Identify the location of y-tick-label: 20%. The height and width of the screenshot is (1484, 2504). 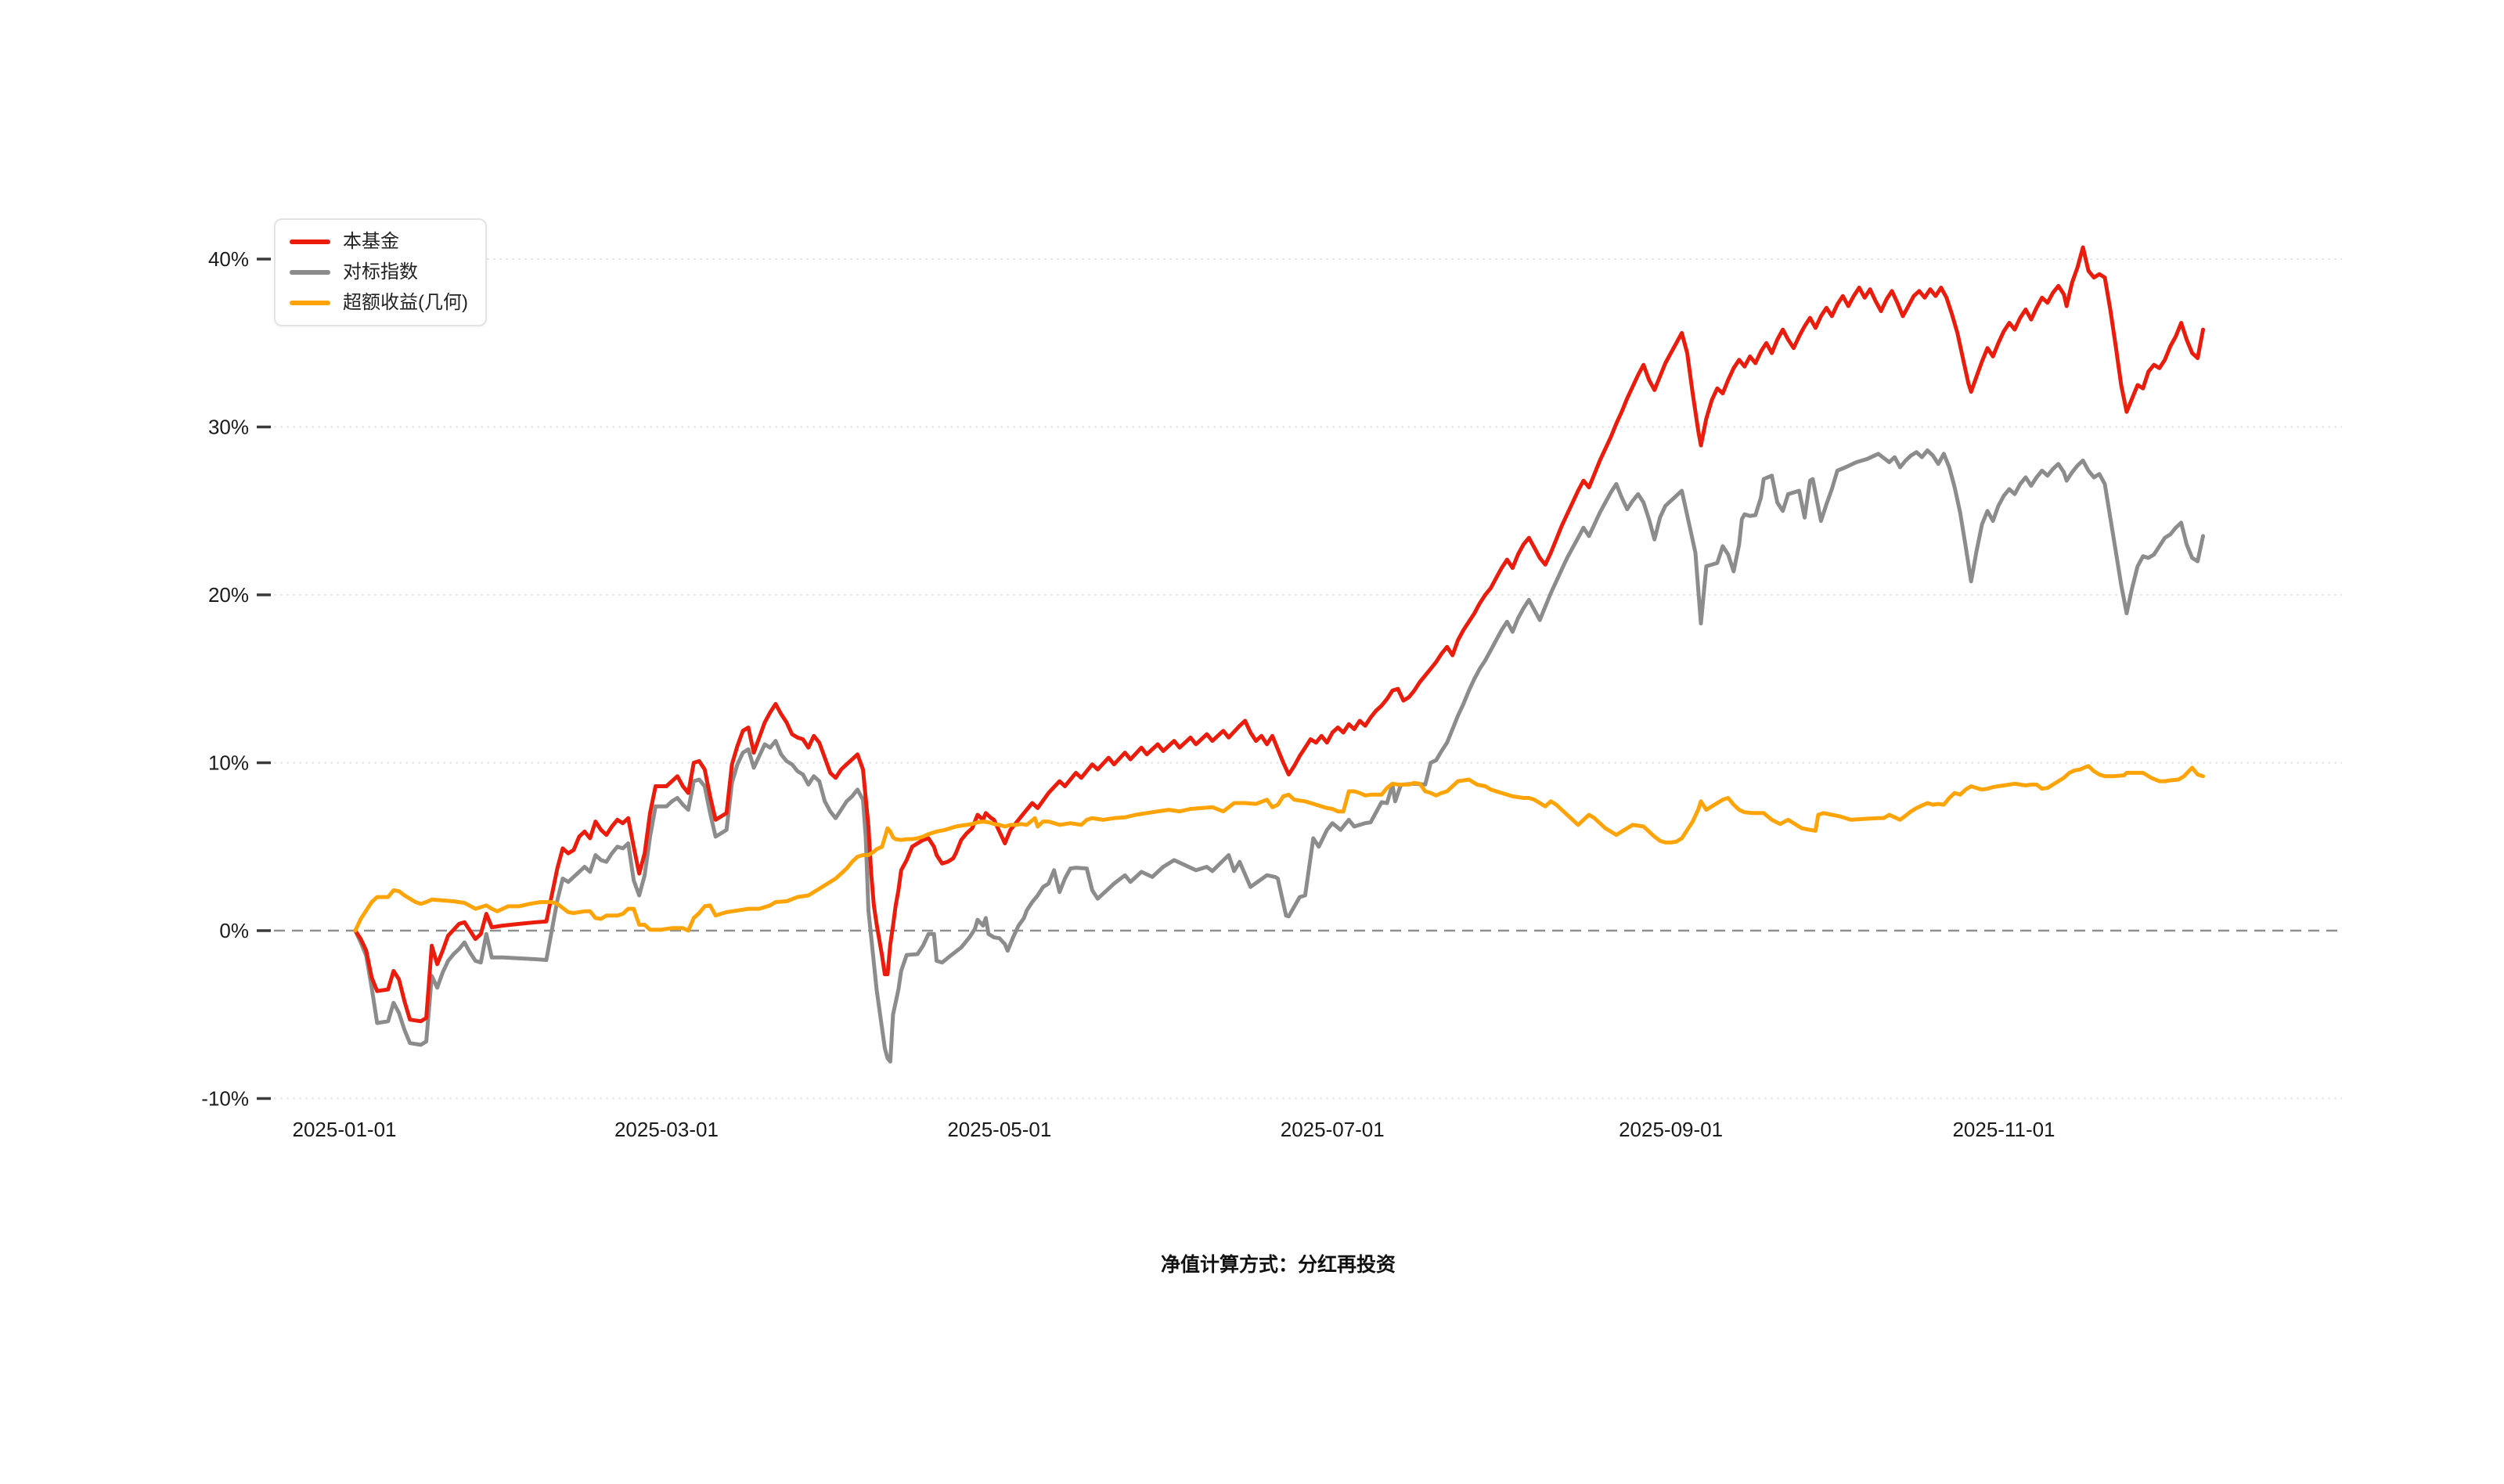
(228, 595).